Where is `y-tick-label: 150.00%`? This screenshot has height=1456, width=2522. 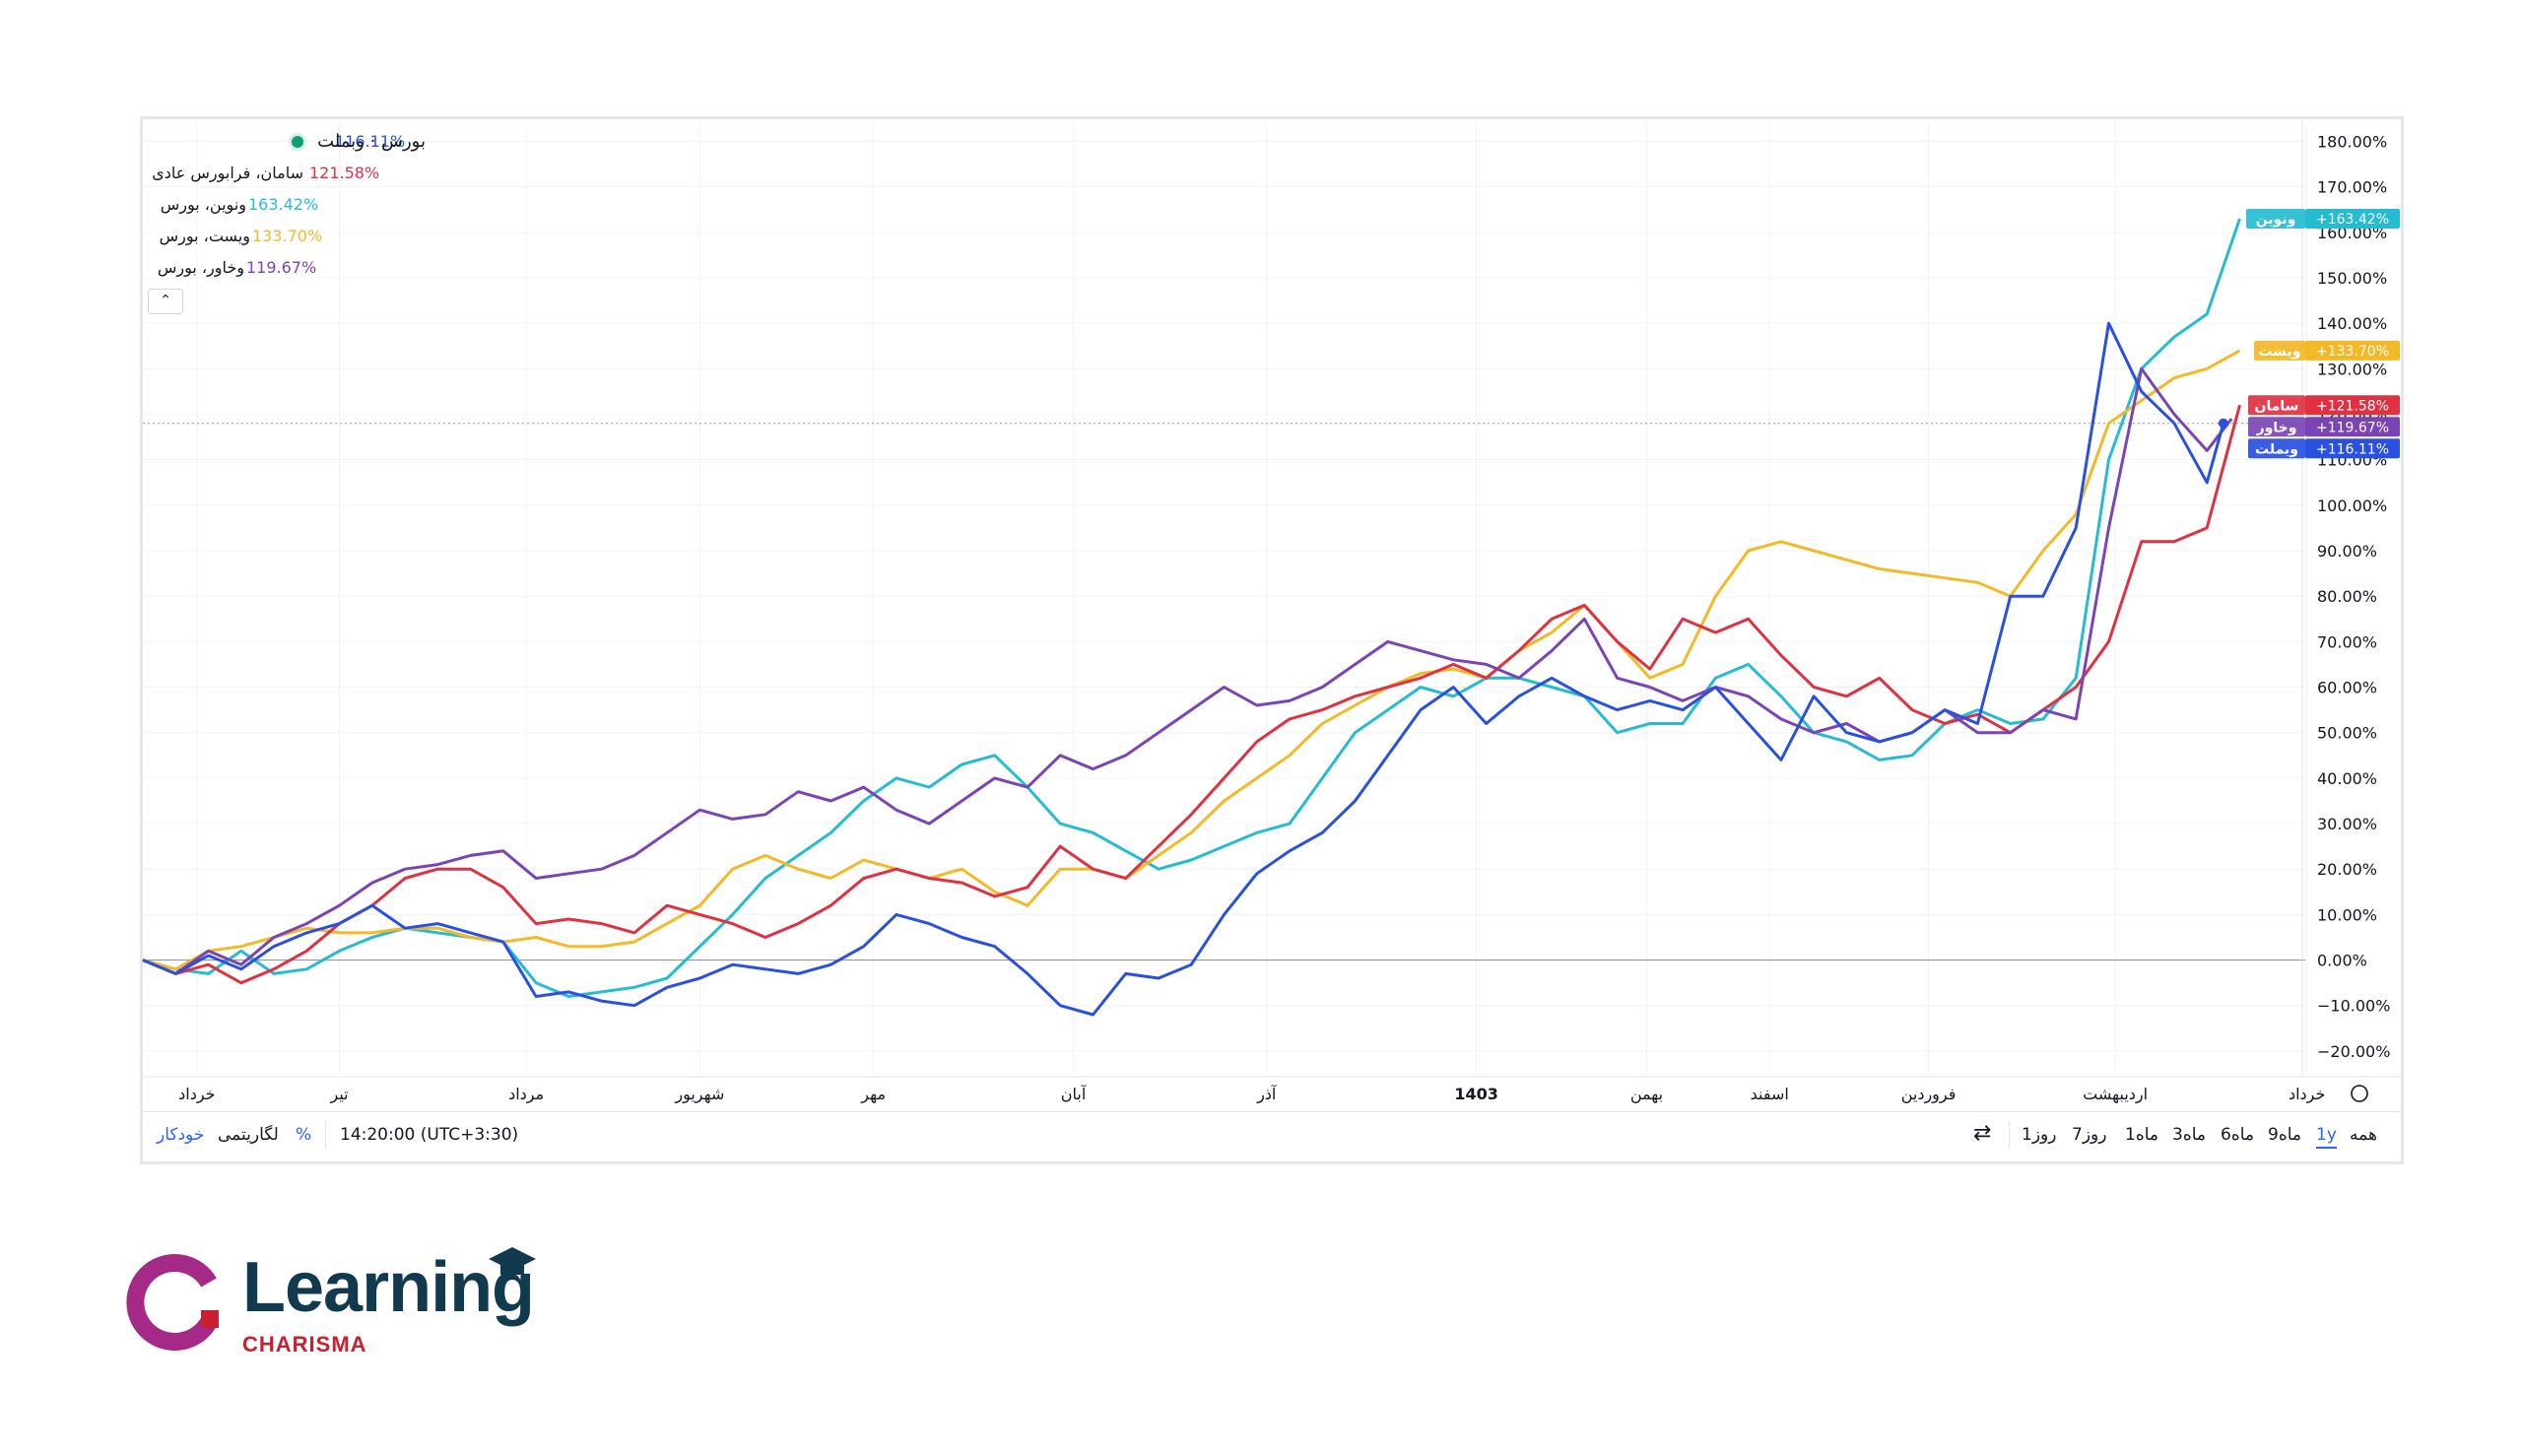 y-tick-label: 150.00% is located at coordinates (2352, 278).